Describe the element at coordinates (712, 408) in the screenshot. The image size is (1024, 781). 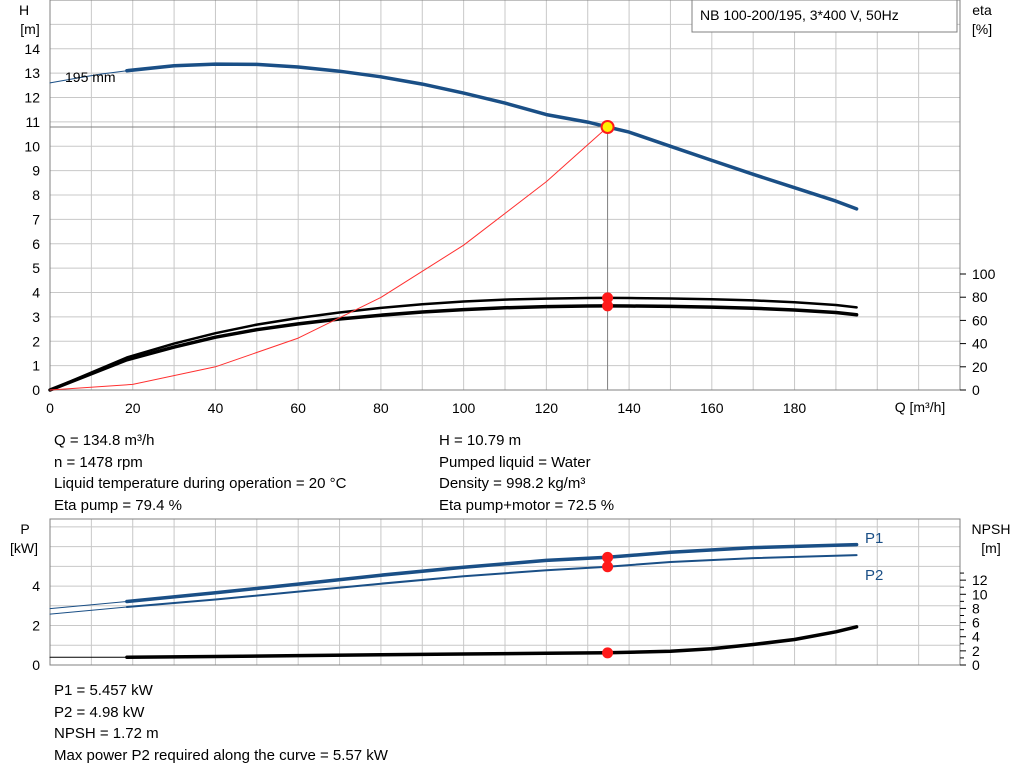
I see `q-axis-tick-label: 160` at that location.